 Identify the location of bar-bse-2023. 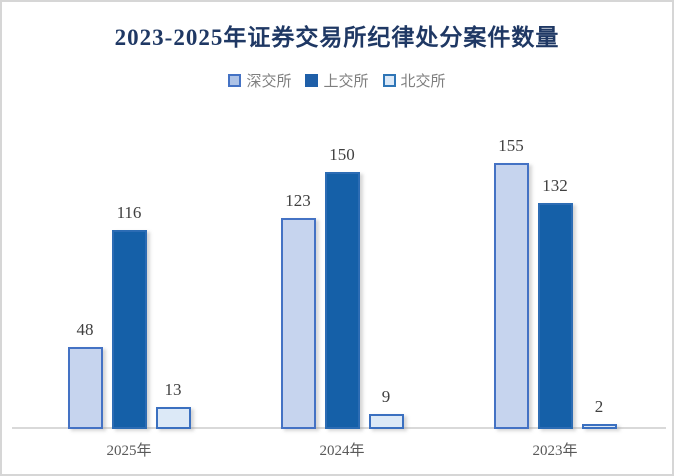
(599, 426).